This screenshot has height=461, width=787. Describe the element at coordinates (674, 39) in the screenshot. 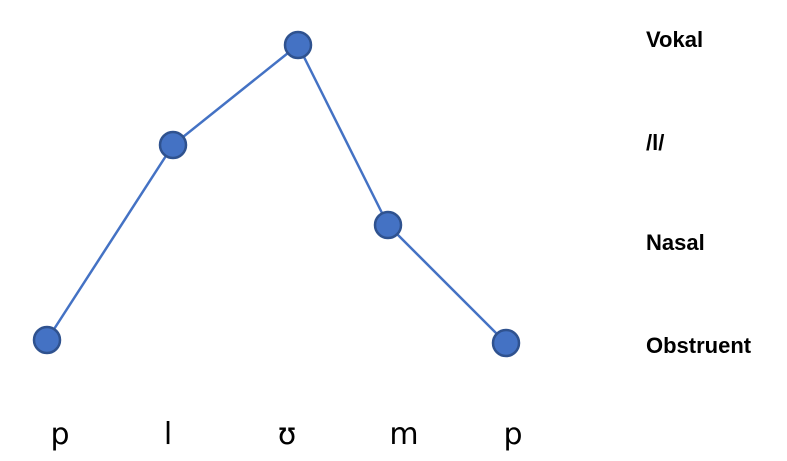

I see `level-label-vokal: Vokal` at that location.